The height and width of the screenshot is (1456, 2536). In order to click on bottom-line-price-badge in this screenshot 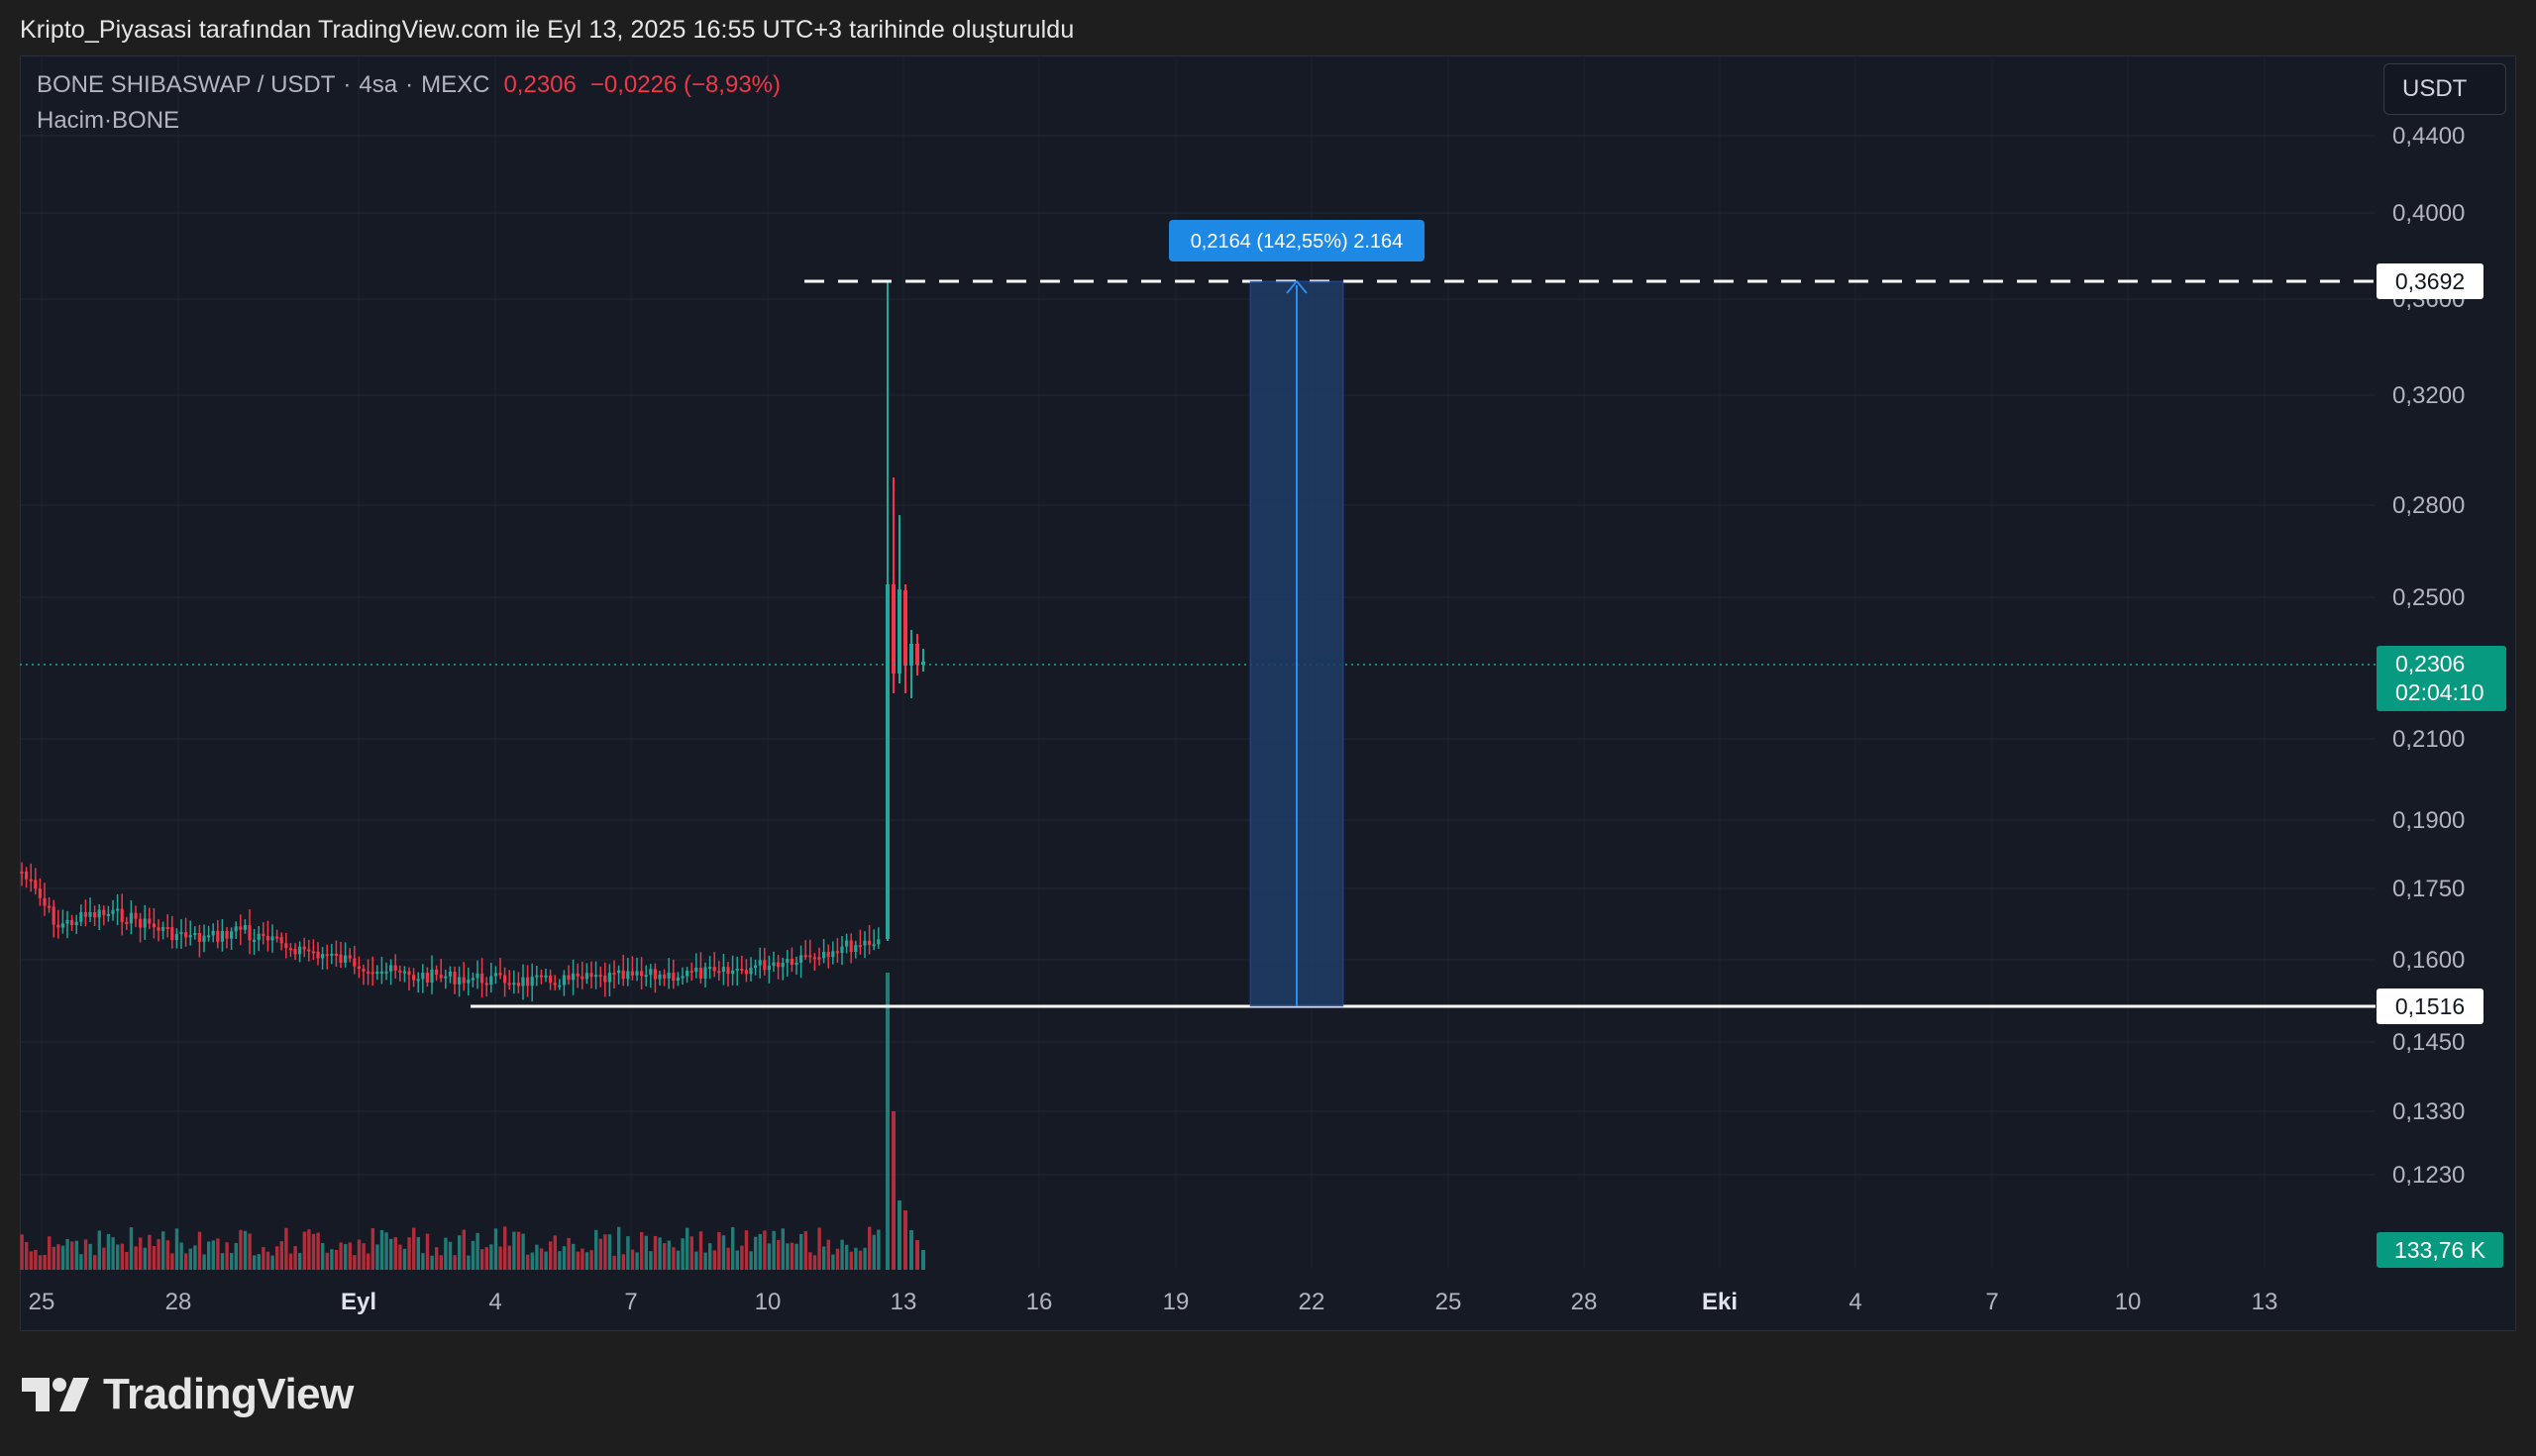, I will do `click(2430, 1006)`.